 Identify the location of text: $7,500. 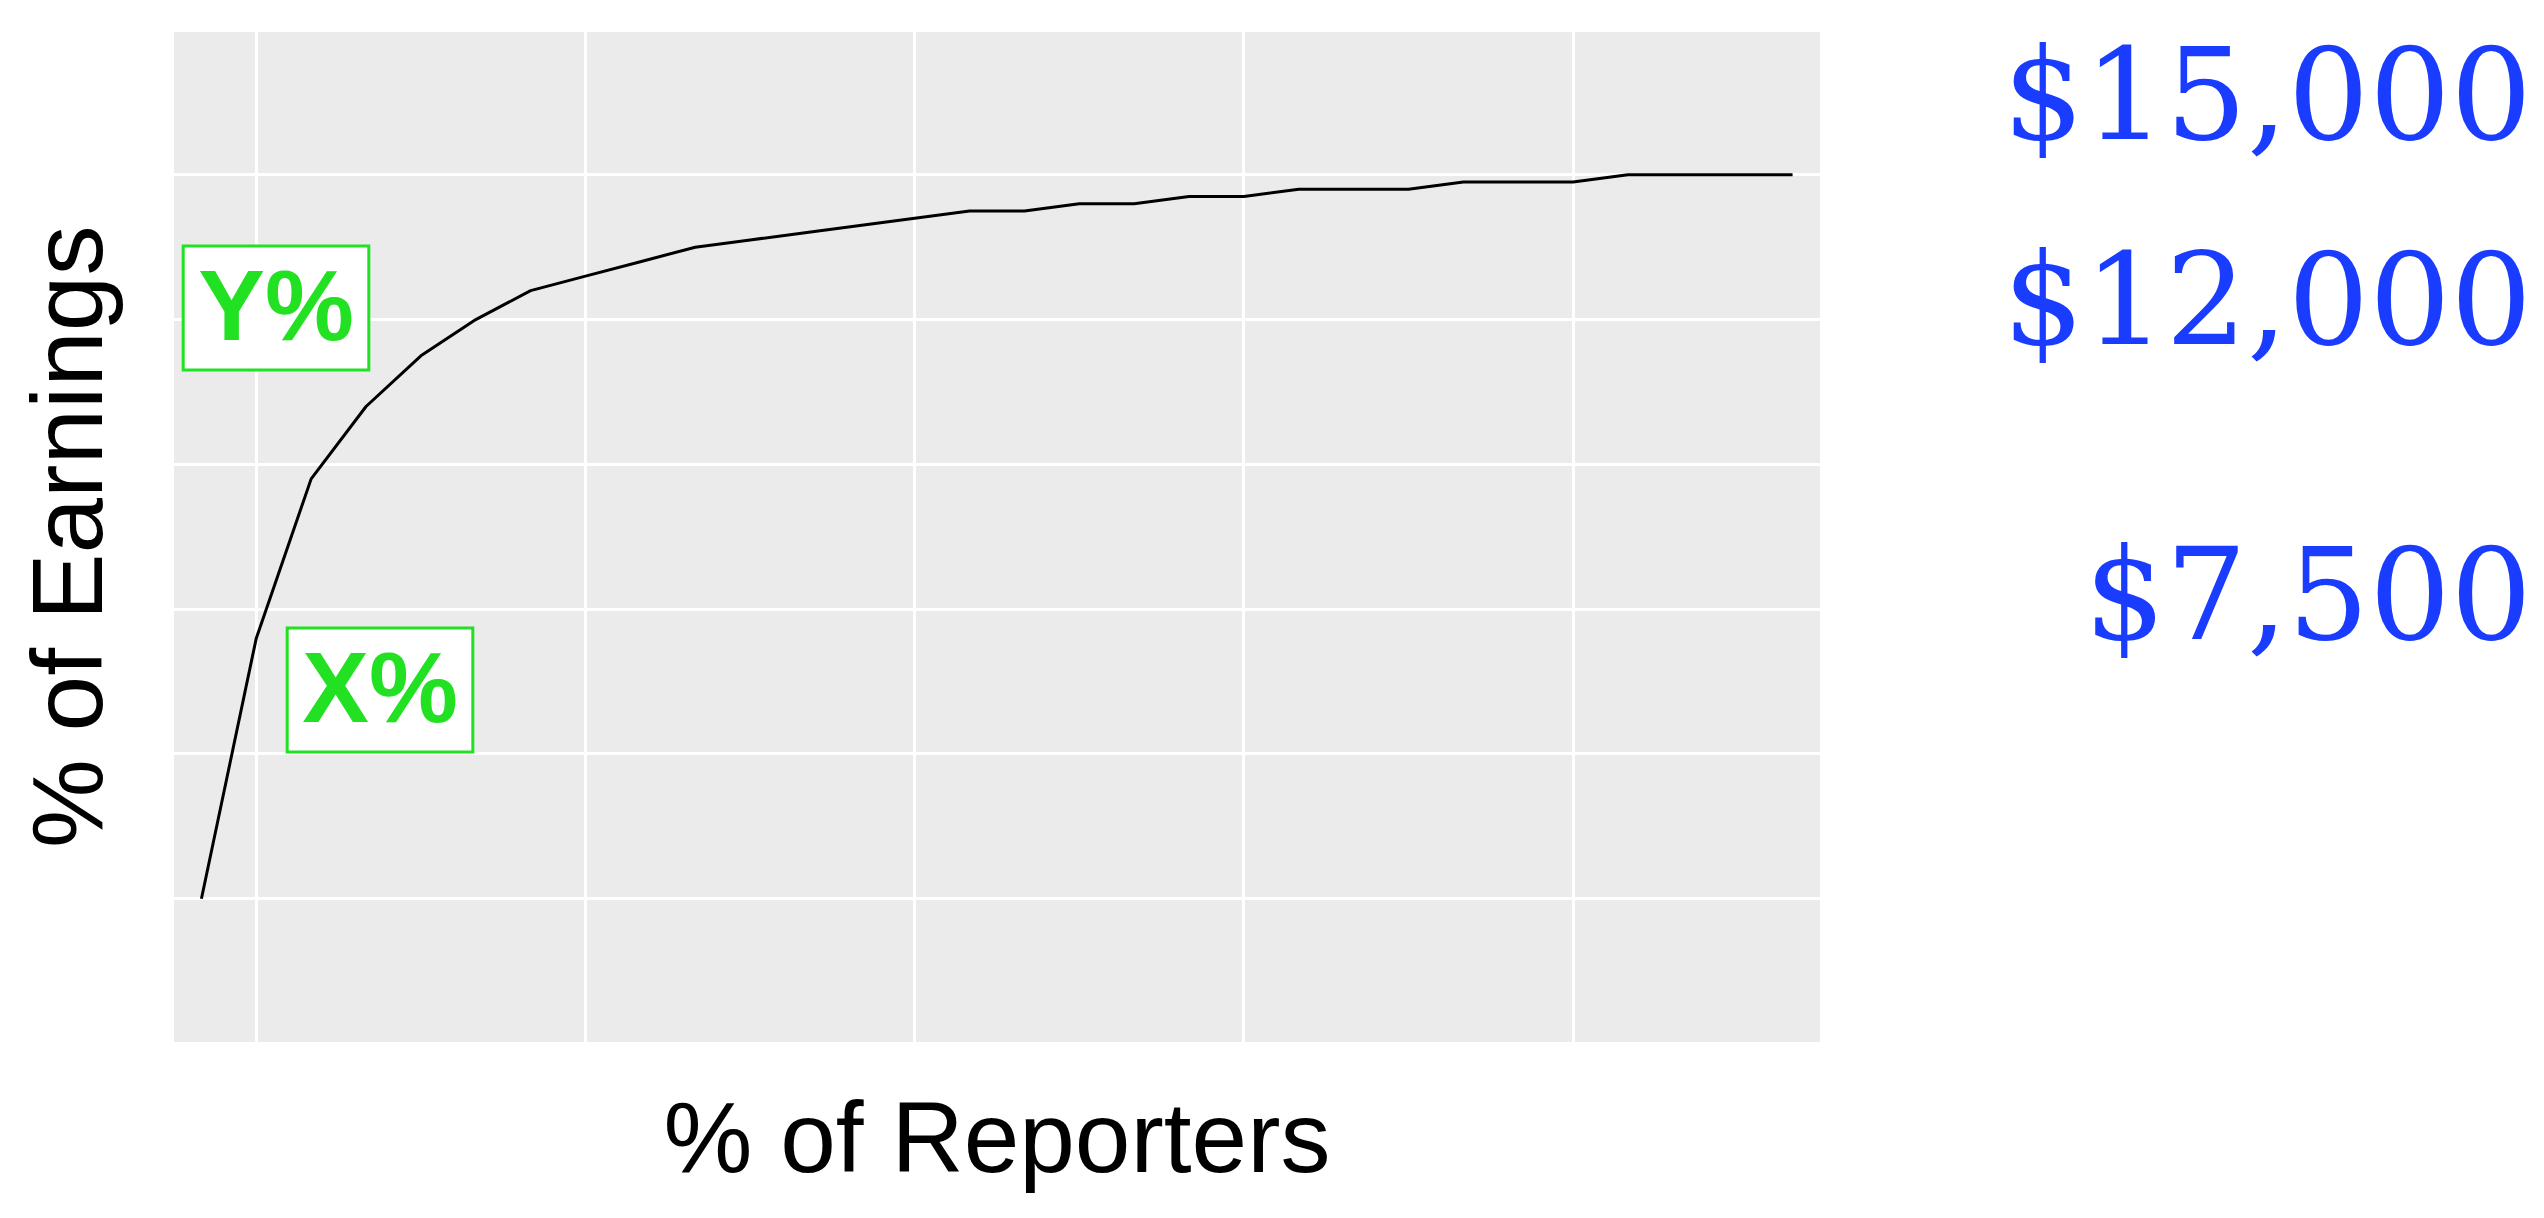
(2308, 594).